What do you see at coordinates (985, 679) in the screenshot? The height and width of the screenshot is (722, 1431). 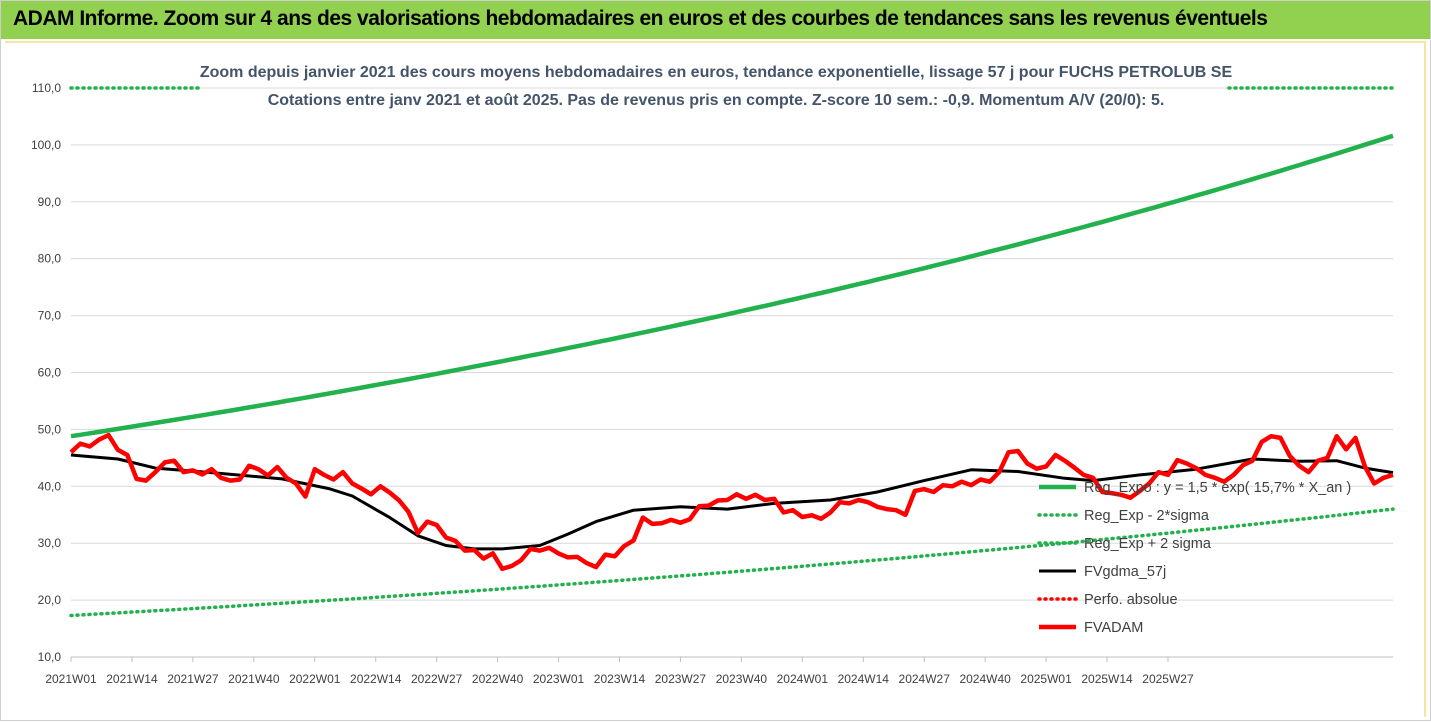 I see `x-tick-label: 2024W40` at bounding box center [985, 679].